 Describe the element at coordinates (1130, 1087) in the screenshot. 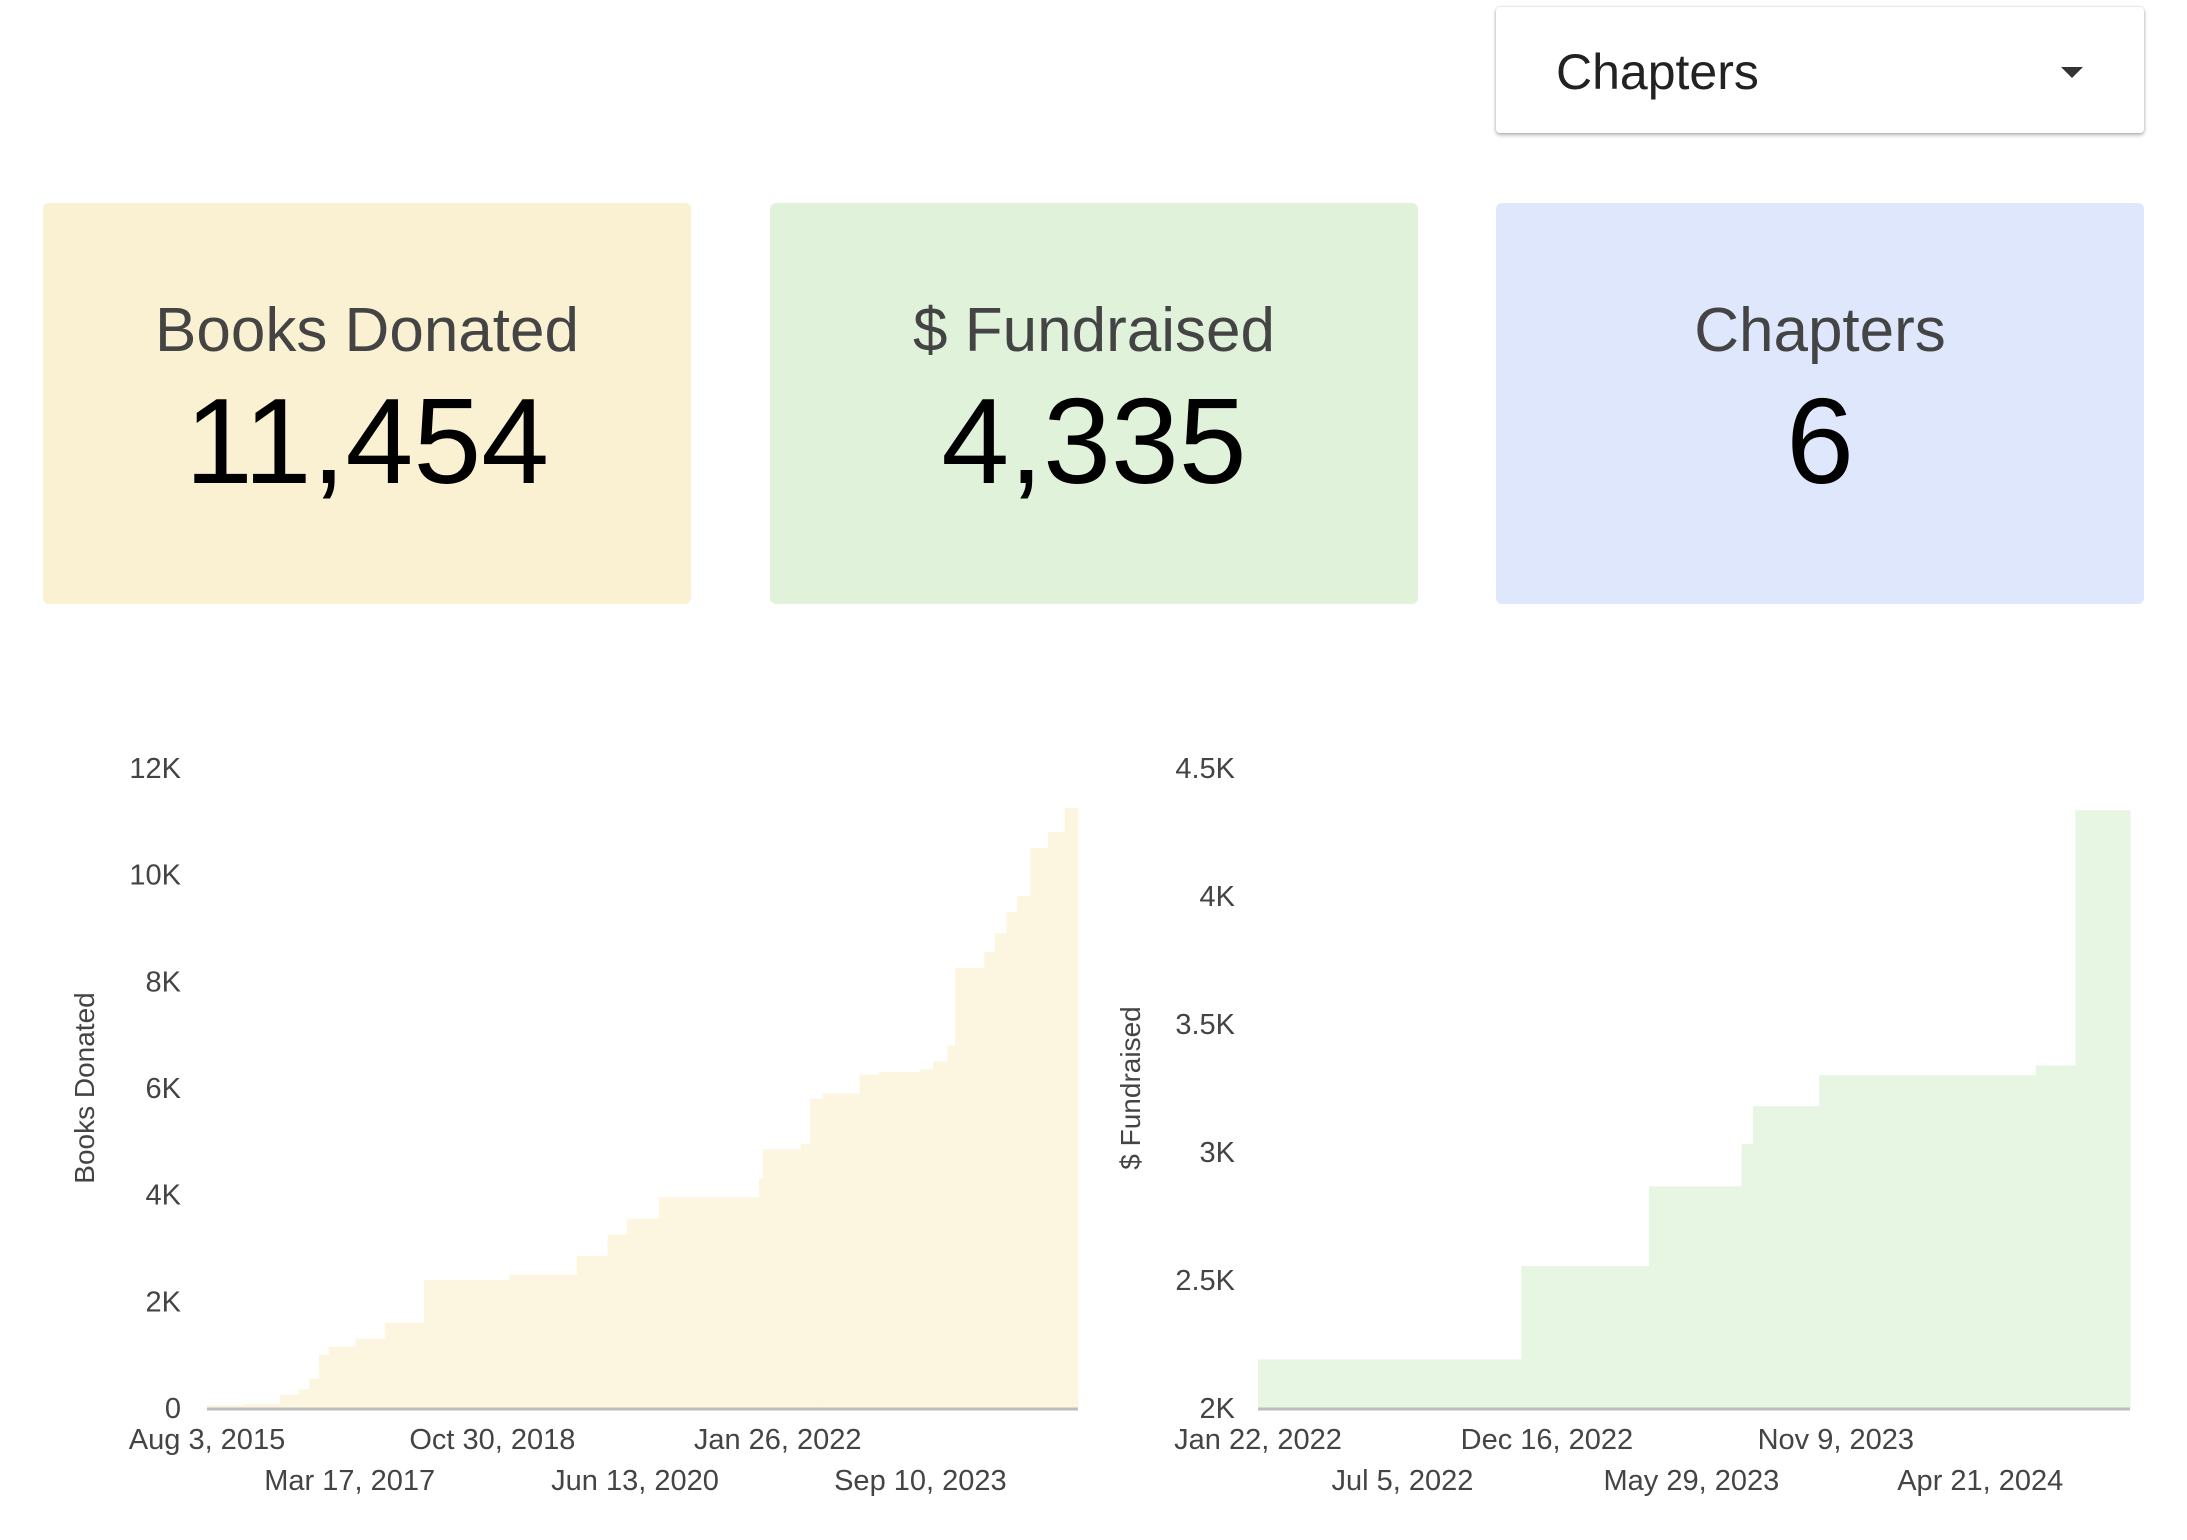

I see `y-axis-title: $ Fundraised` at that location.